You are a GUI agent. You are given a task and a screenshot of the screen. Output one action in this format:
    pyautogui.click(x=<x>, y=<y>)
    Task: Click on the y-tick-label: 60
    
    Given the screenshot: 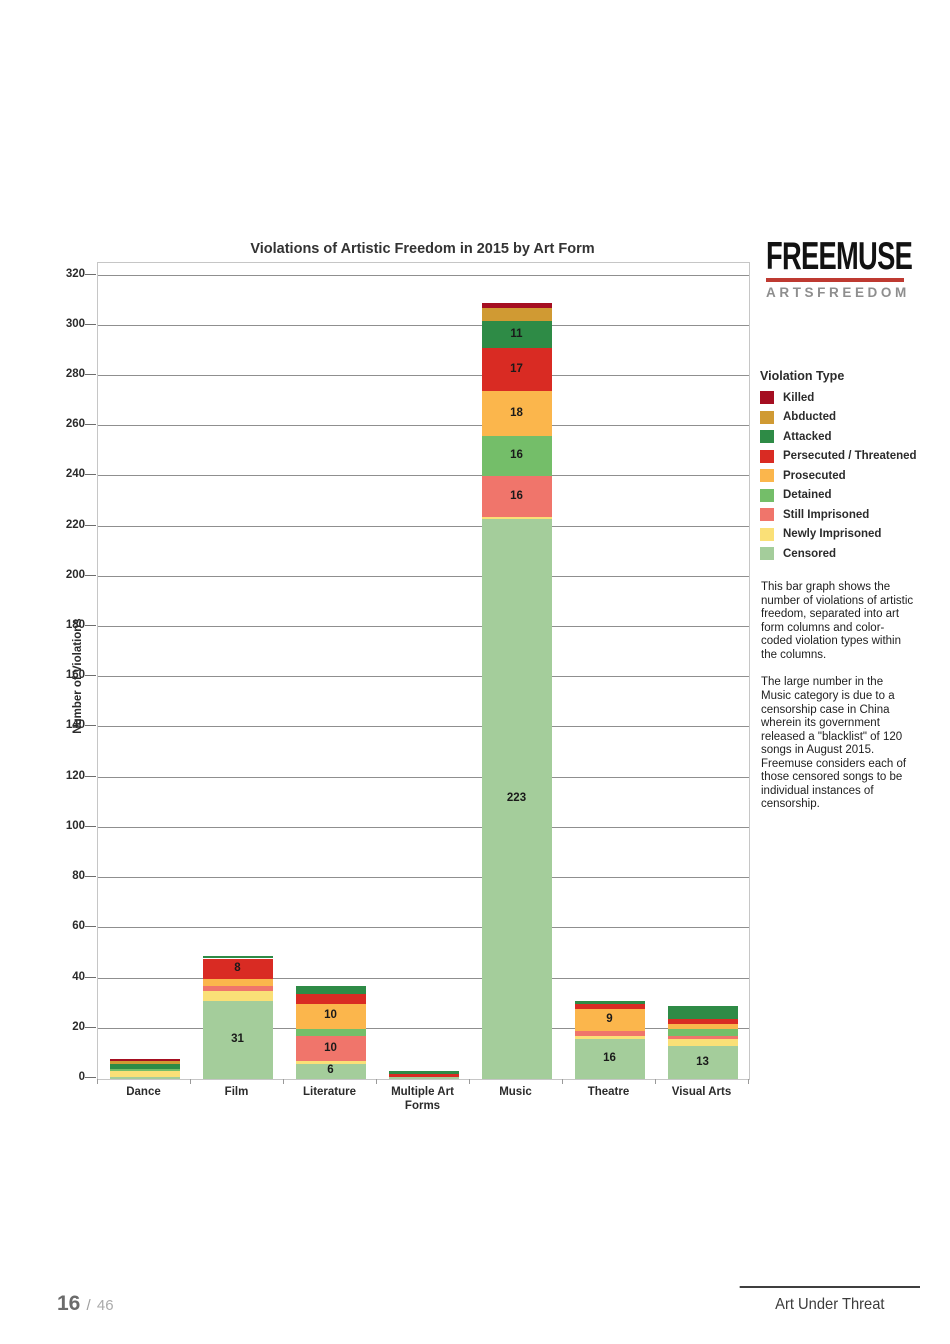 What is the action you would take?
    pyautogui.click(x=78, y=926)
    